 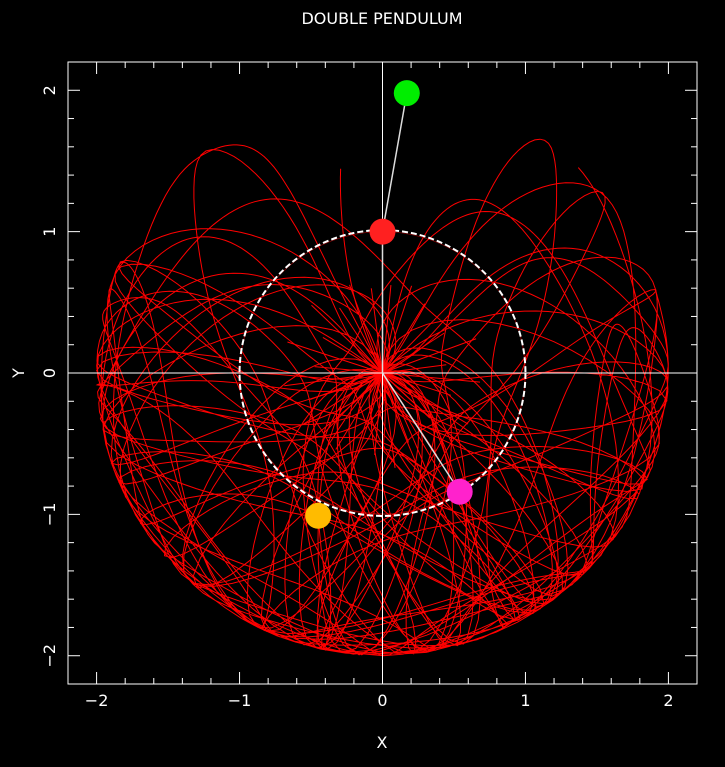 I want to click on x-tick-label: 0, so click(x=382, y=700).